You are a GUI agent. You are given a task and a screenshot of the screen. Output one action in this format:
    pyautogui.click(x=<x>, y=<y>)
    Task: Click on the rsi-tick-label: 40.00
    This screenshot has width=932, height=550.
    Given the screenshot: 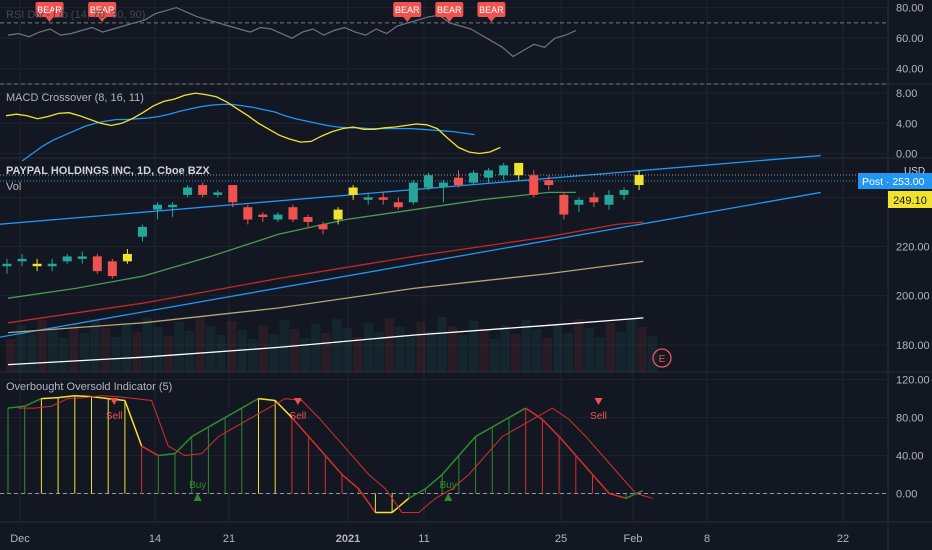 What is the action you would take?
    pyautogui.click(x=910, y=70)
    